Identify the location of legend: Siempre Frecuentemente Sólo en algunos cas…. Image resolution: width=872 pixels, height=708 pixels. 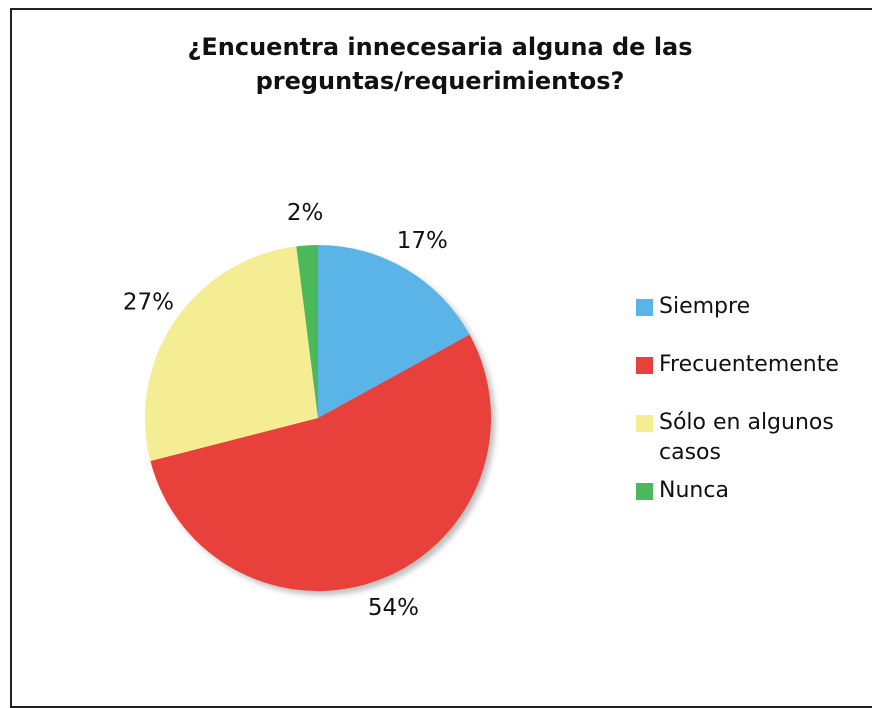
(754, 413).